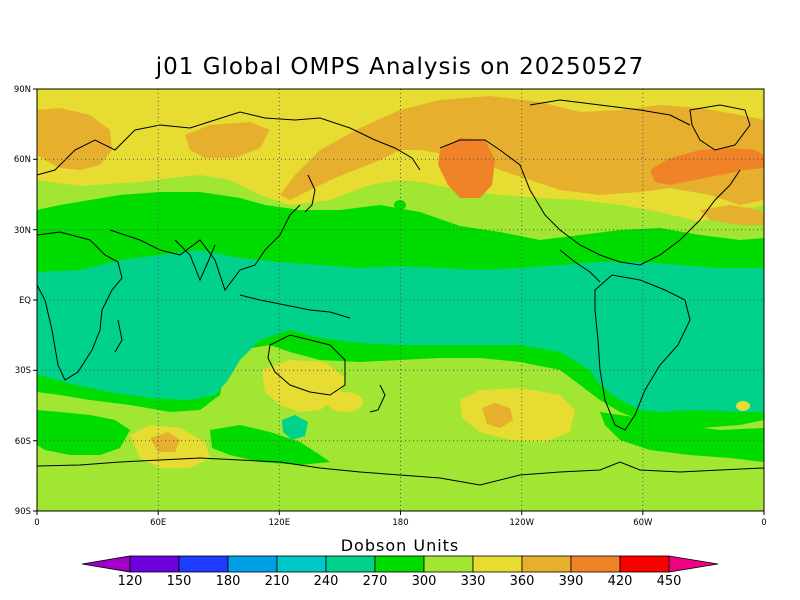 Image resolution: width=800 pixels, height=600 pixels. Describe the element at coordinates (22, 90) in the screenshot. I see `lat-label-90n: 90N` at that location.